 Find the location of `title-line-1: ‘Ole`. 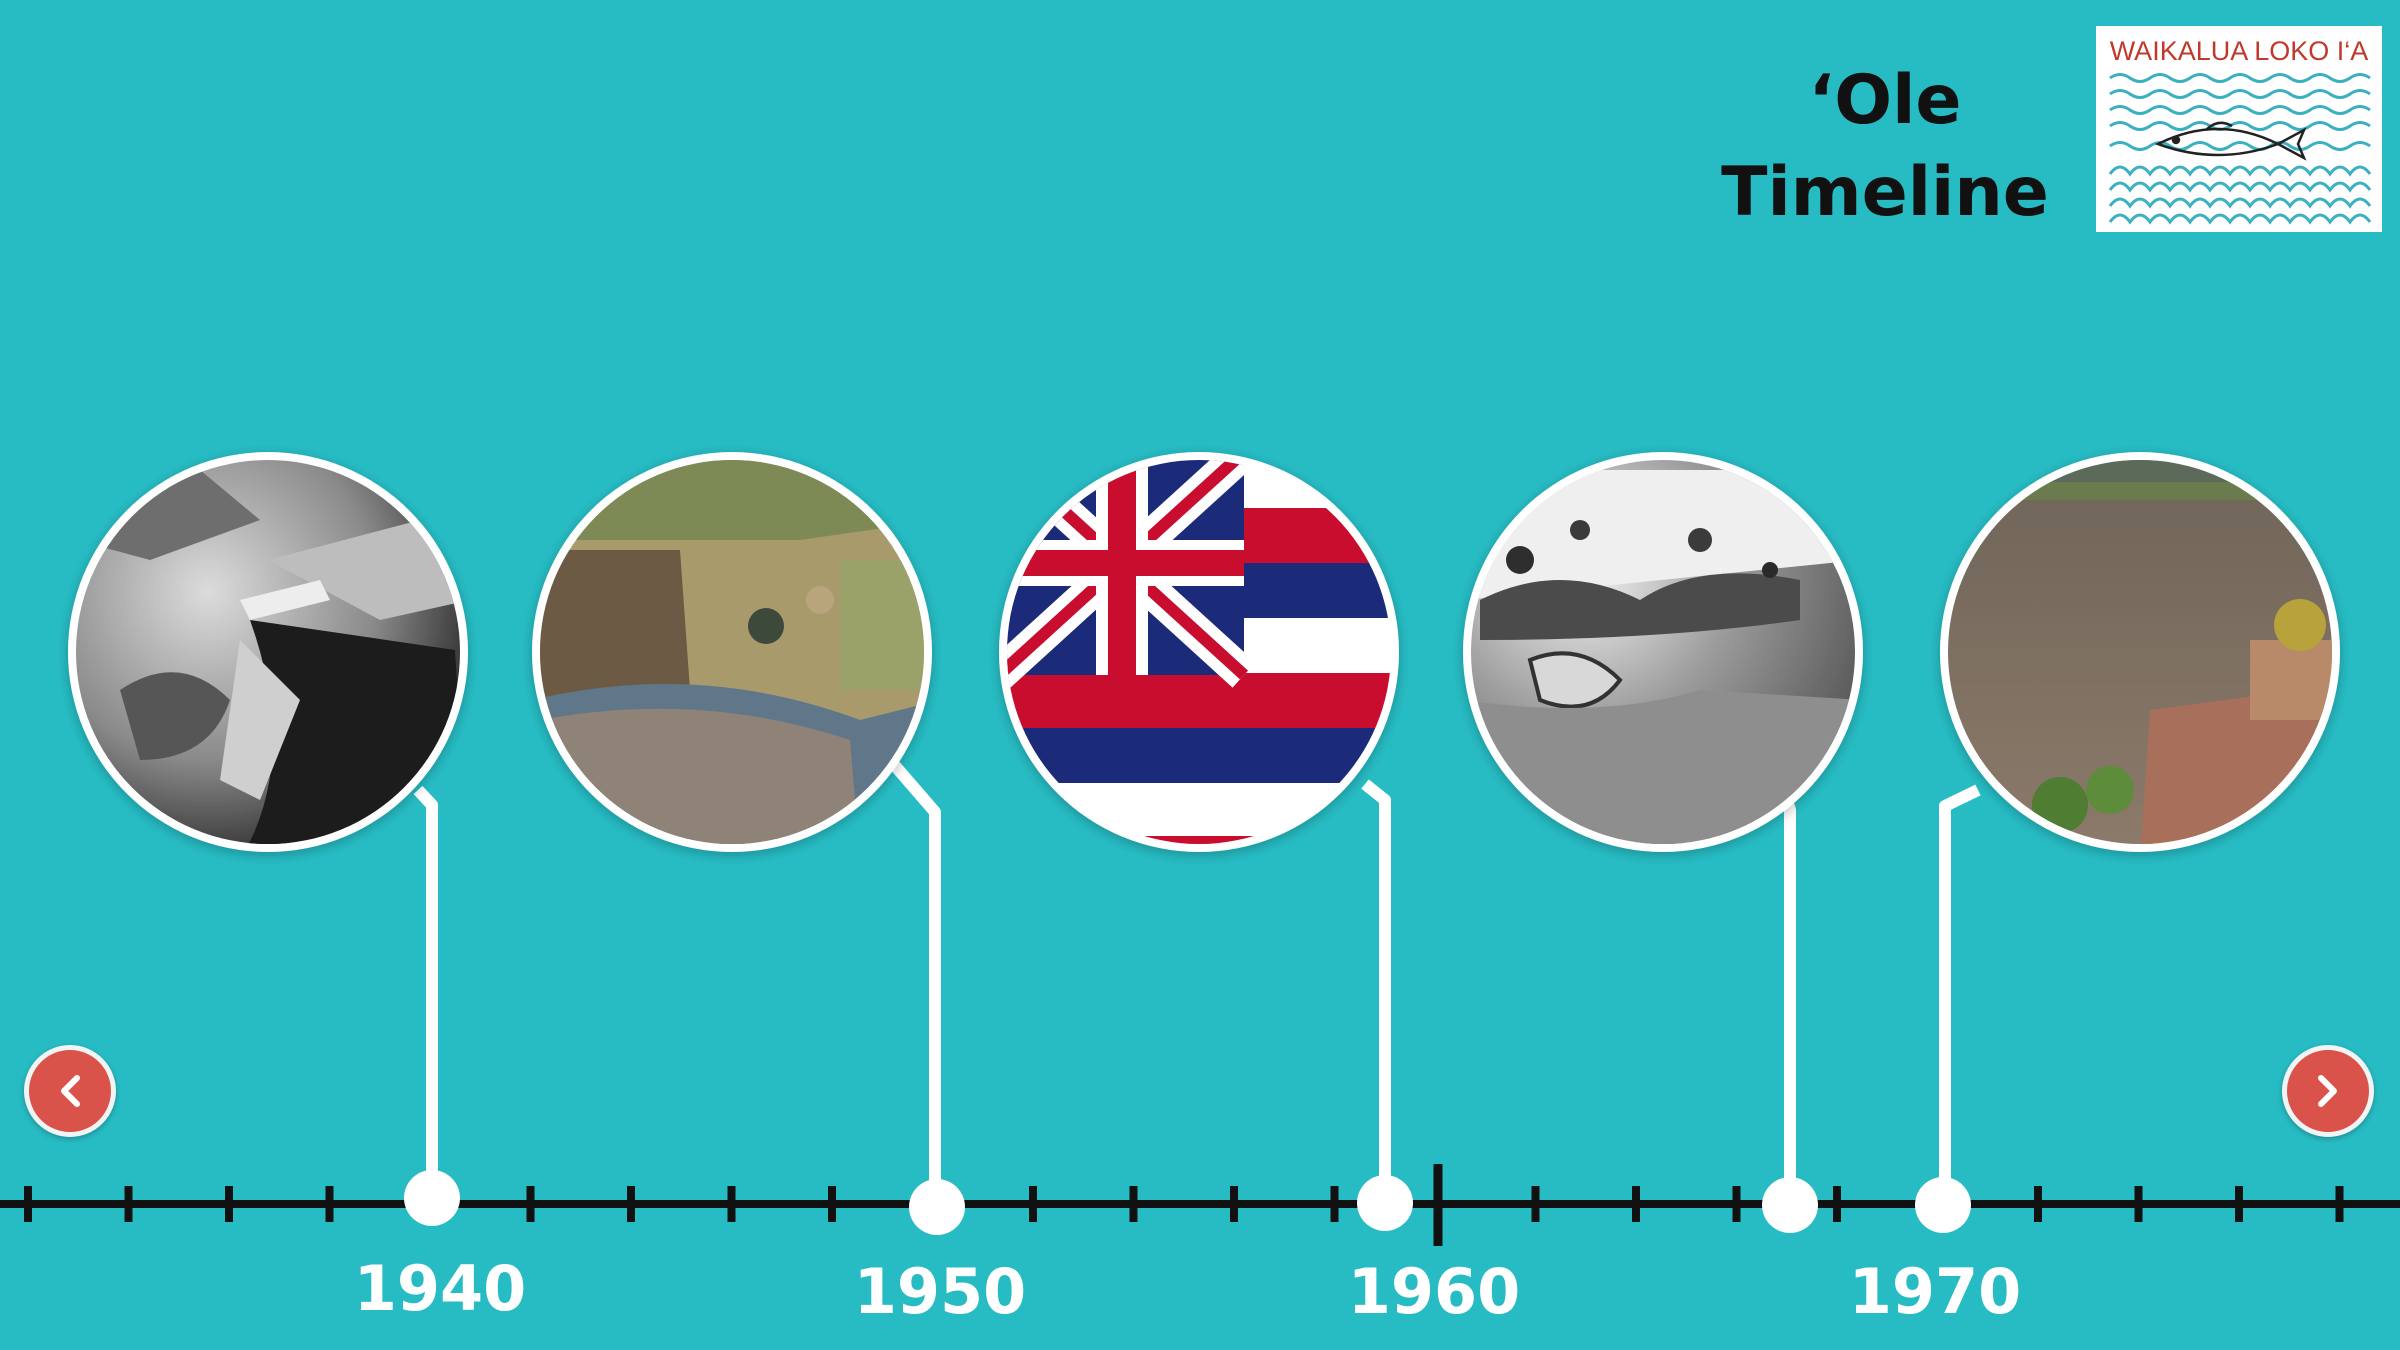

title-line-1: ‘Ole is located at coordinates (1885, 100).